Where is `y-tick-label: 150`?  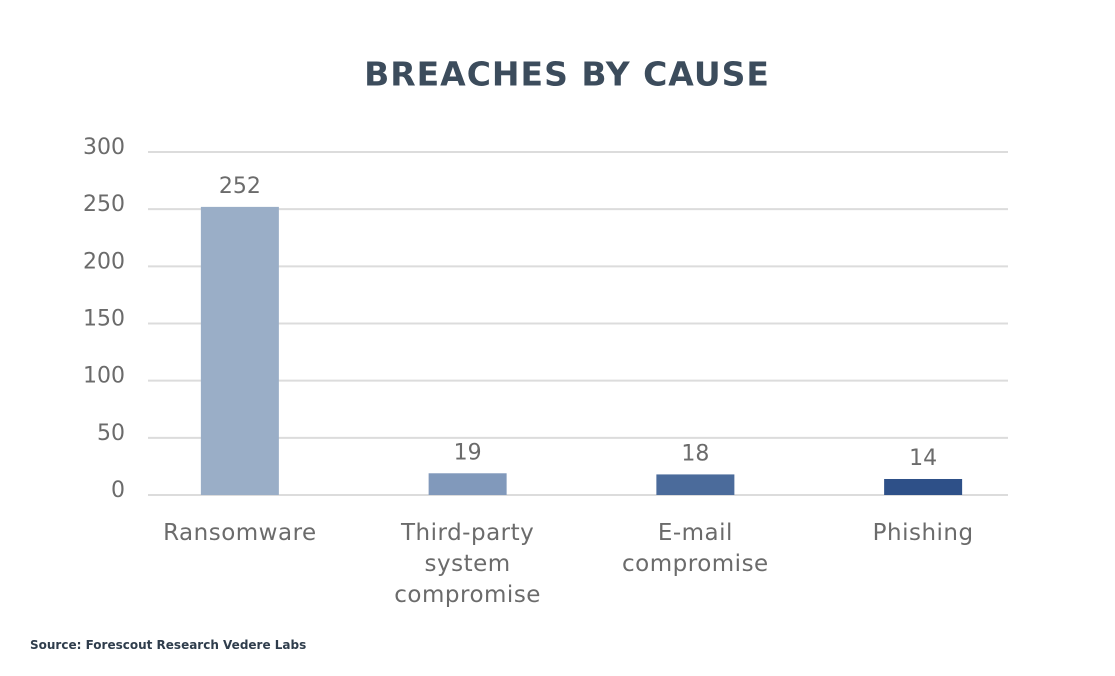
y-tick-label: 150 is located at coordinates (104, 319).